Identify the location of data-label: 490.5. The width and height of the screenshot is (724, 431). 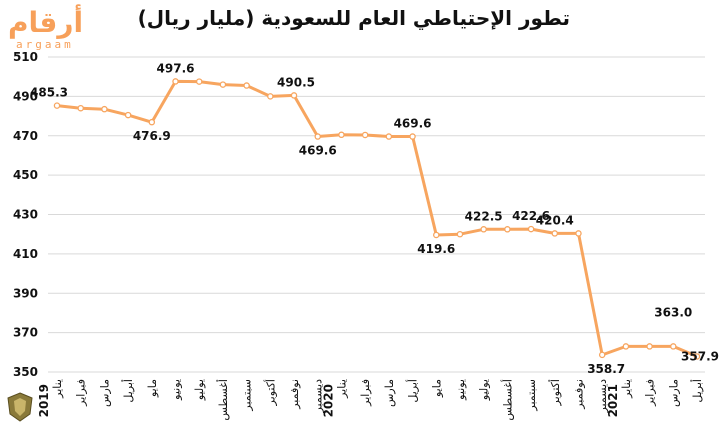
(296, 82).